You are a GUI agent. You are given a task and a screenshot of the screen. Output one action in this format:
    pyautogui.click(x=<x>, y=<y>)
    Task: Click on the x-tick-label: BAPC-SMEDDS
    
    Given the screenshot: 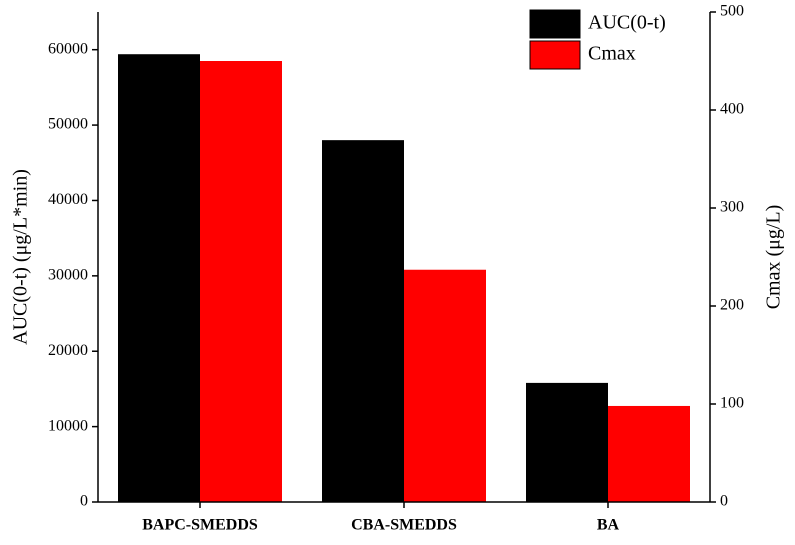 What is the action you would take?
    pyautogui.click(x=200, y=525)
    